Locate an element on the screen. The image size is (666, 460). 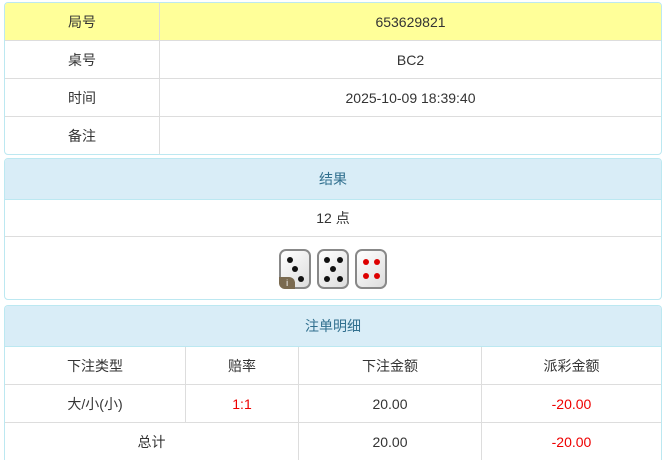
label: 桌号 is located at coordinates (82, 60).